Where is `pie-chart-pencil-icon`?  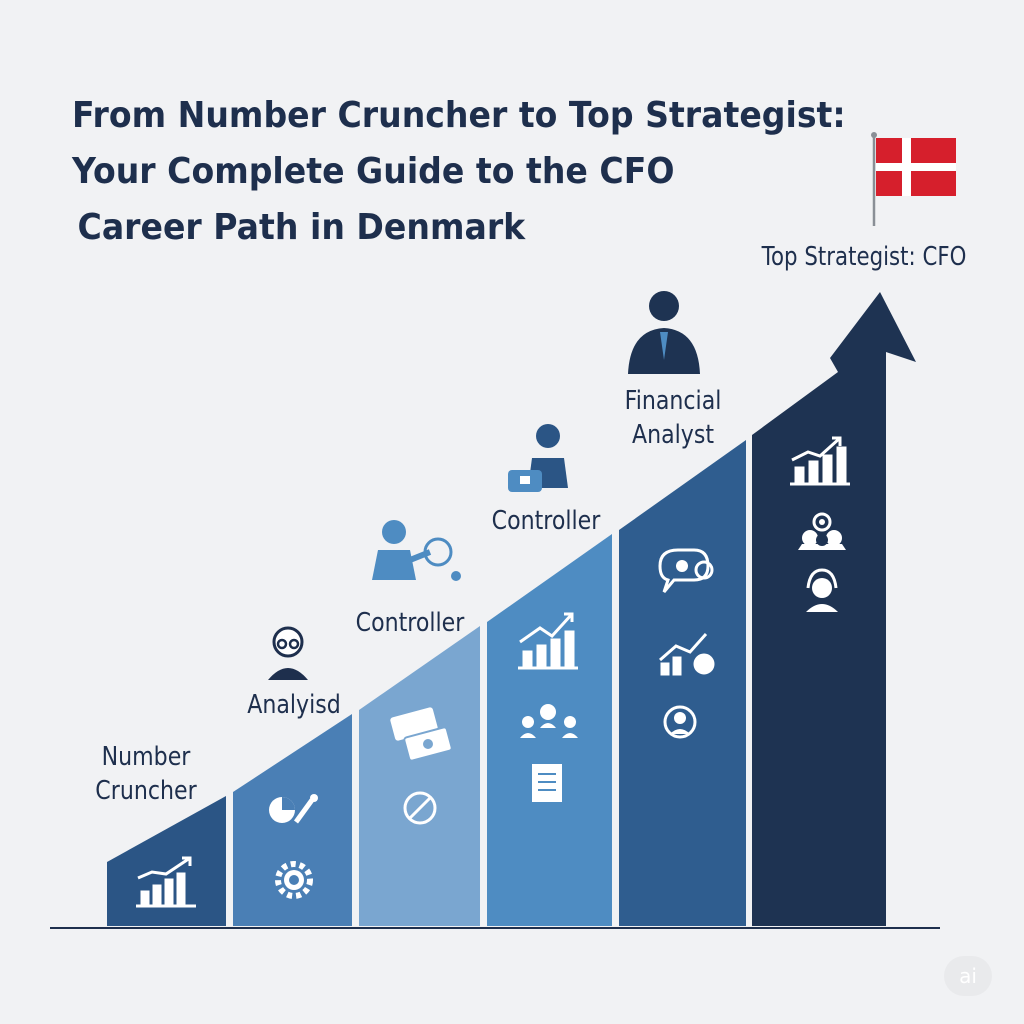
pie-chart-pencil-icon is located at coordinates (293, 809).